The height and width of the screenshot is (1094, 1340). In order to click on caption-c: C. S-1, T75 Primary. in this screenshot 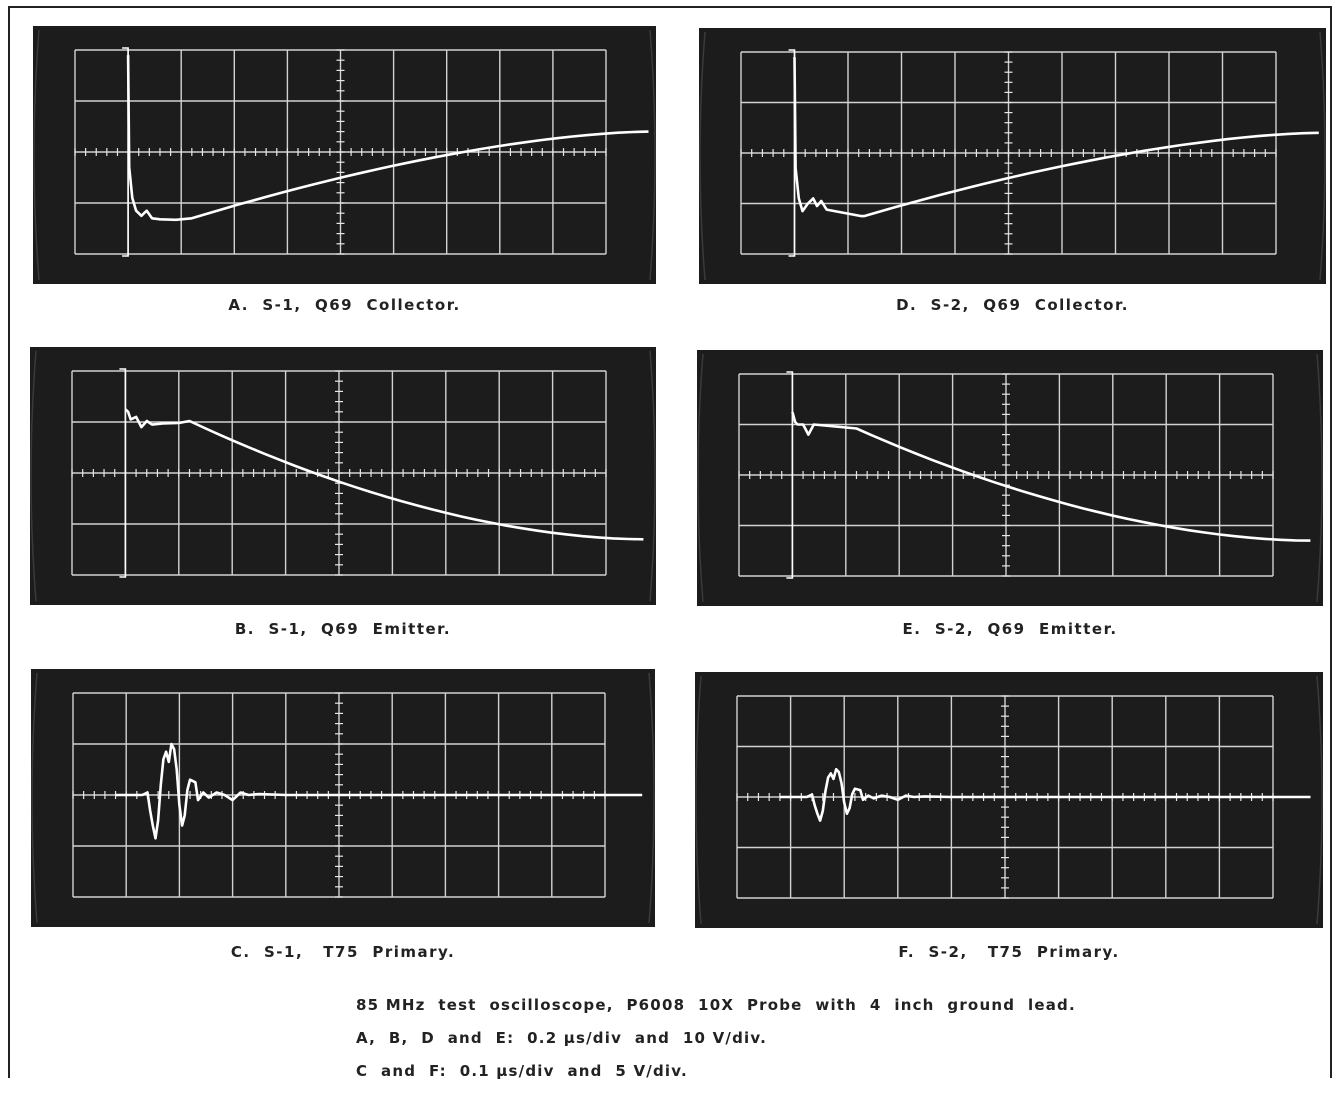, I will do `click(343, 952)`.